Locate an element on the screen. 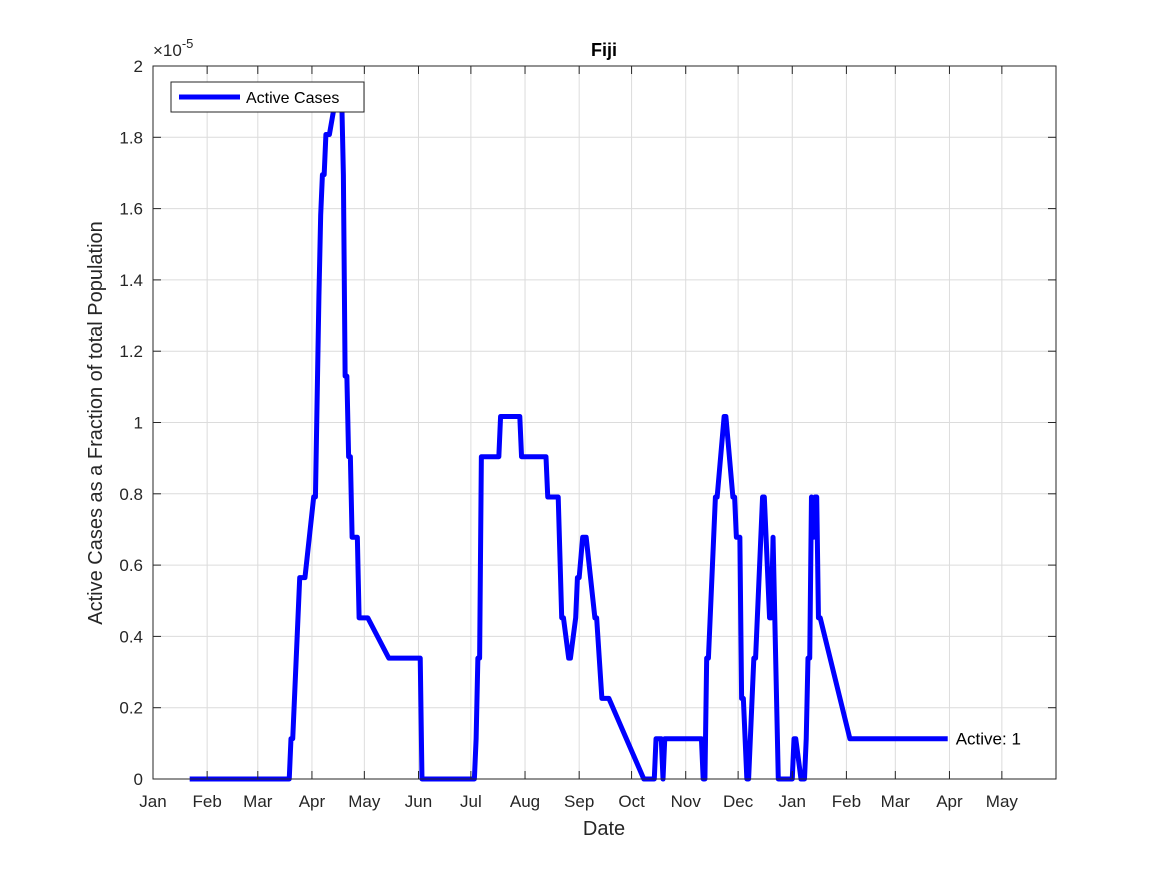  y-tick-labels: 0 0.2 0.4 0.6 0.8 1 1.2 1.4 1.6 1.8 2 is located at coordinates (131, 423).